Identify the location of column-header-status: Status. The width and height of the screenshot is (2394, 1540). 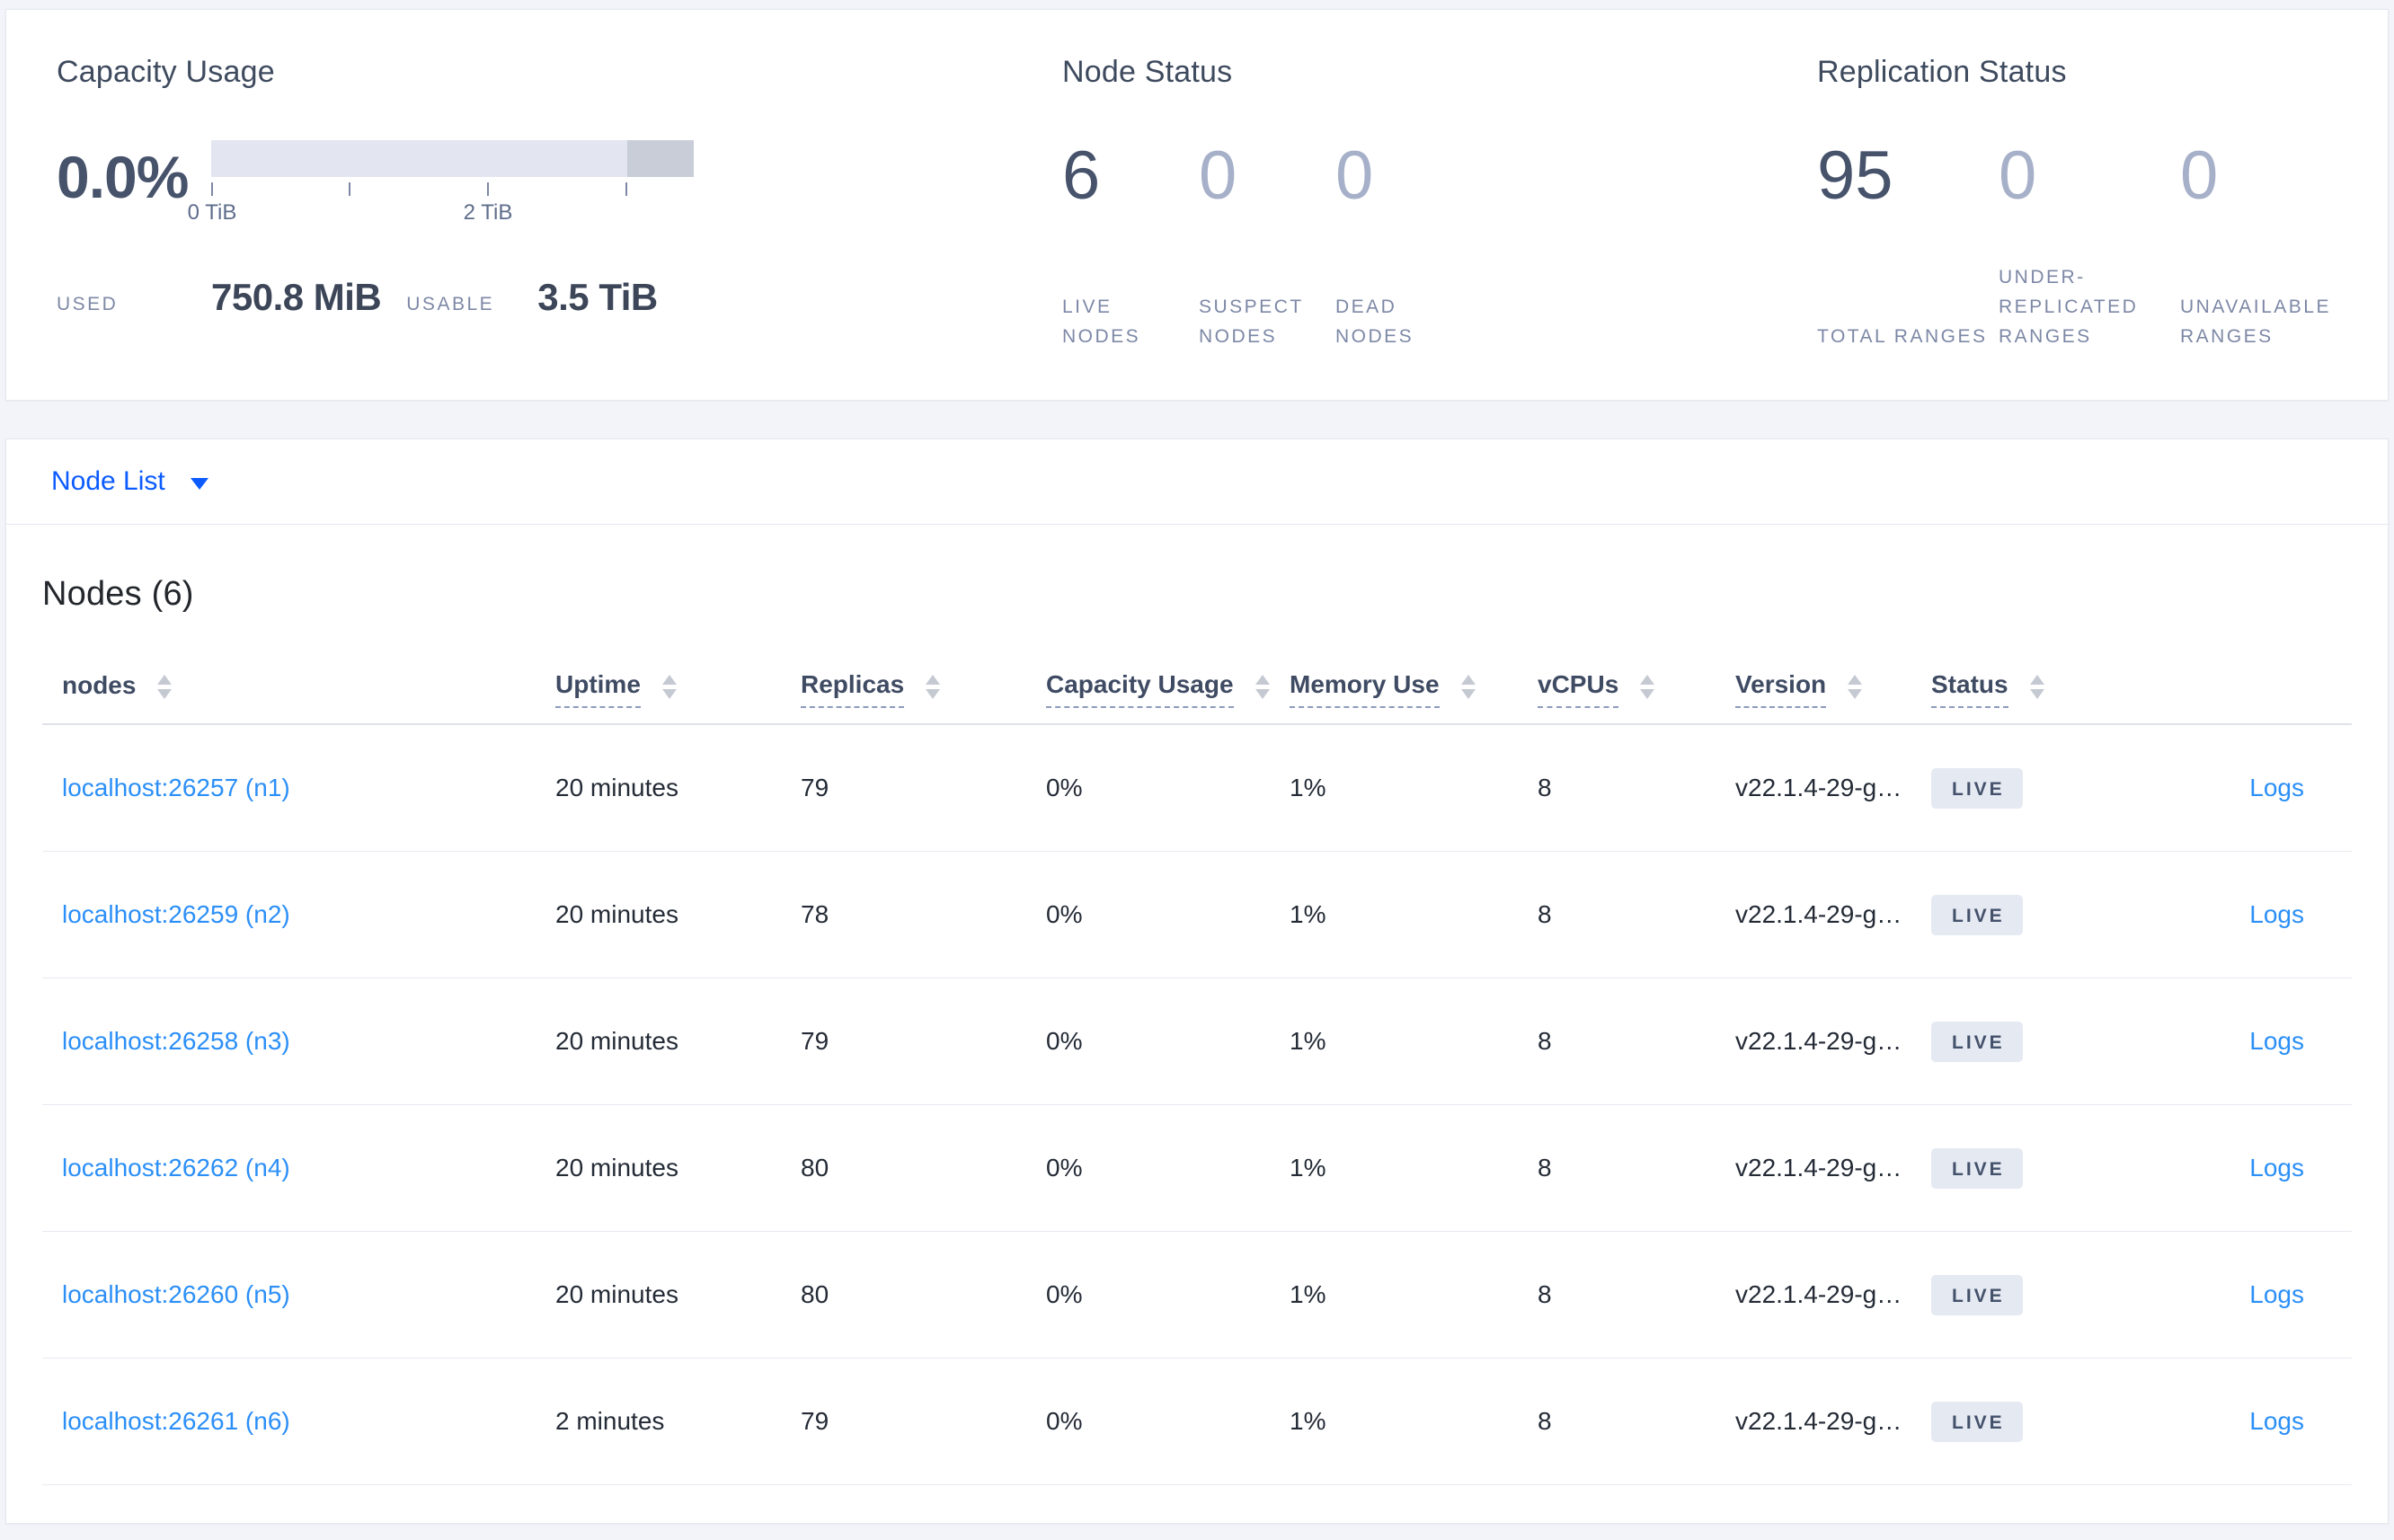
(2043, 689).